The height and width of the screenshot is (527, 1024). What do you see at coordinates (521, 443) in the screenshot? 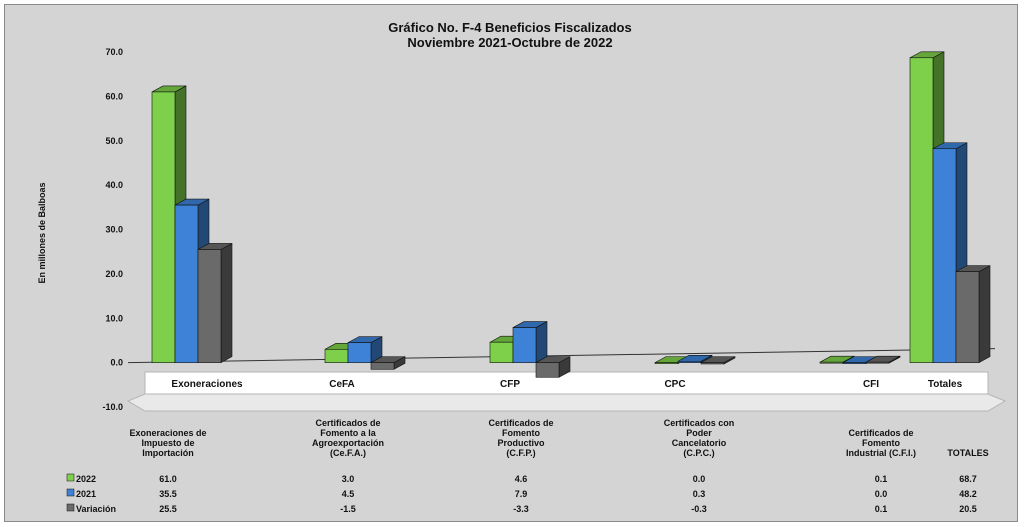
I see `table-header-line: Productivo` at bounding box center [521, 443].